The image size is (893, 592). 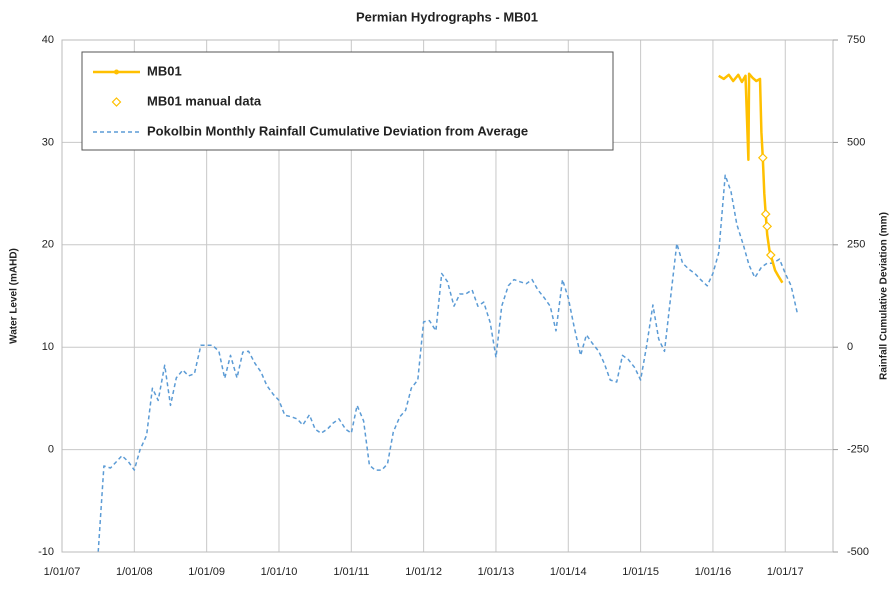 What do you see at coordinates (640, 572) in the screenshot?
I see `x-tick-label: 1/01/15` at bounding box center [640, 572].